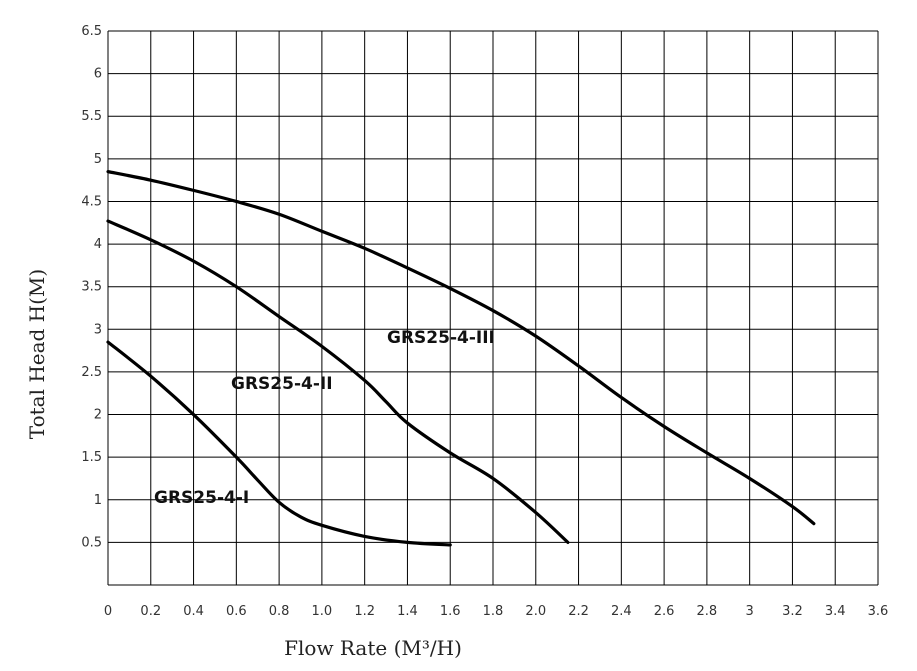 Image resolution: width=917 pixels, height=671 pixels. What do you see at coordinates (91, 542) in the screenshot?
I see `y-tick-label: 0.5` at bounding box center [91, 542].